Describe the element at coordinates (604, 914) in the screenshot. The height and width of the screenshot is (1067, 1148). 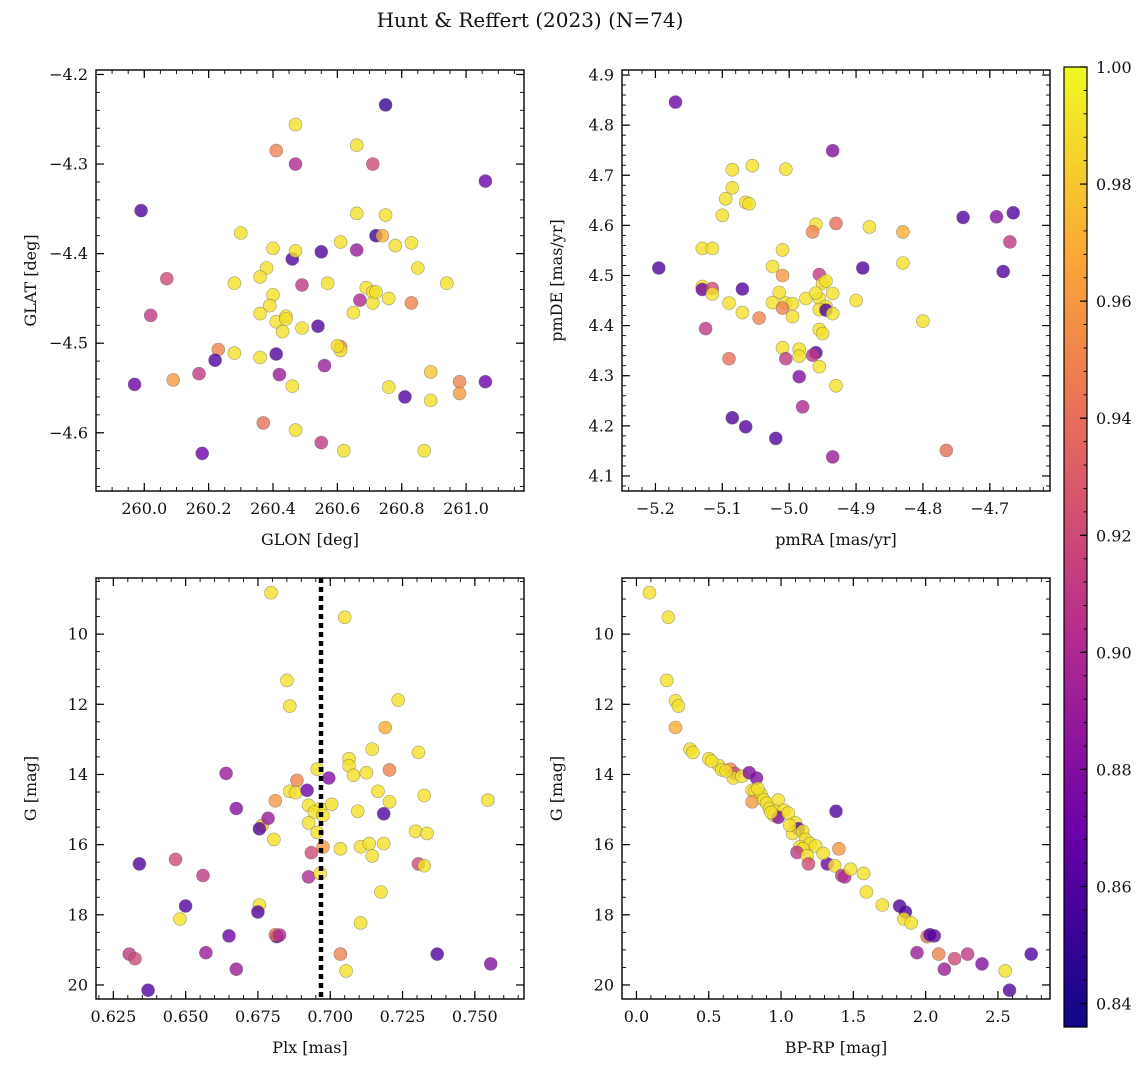
I see `y-tick-label: 18` at that location.